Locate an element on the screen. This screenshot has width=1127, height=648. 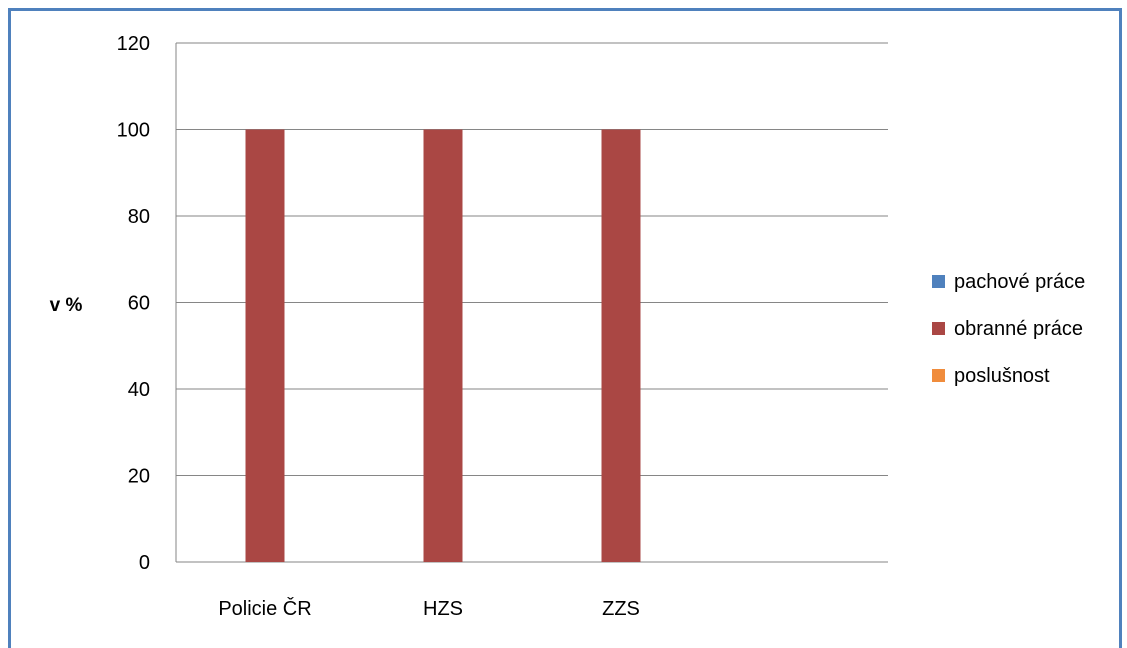
legend: pachové práce obranné práce poslušnost is located at coordinates (1008, 329).